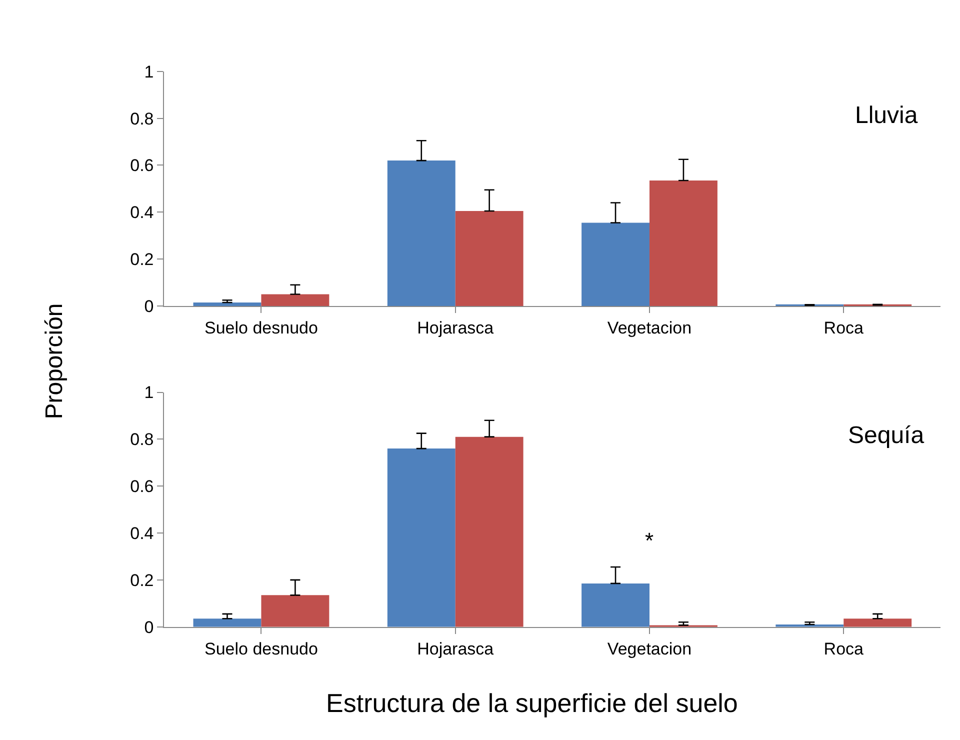 The image size is (960, 740). What do you see at coordinates (532, 703) in the screenshot?
I see `x-axis-title: Estructura de la superficie del suelo` at bounding box center [532, 703].